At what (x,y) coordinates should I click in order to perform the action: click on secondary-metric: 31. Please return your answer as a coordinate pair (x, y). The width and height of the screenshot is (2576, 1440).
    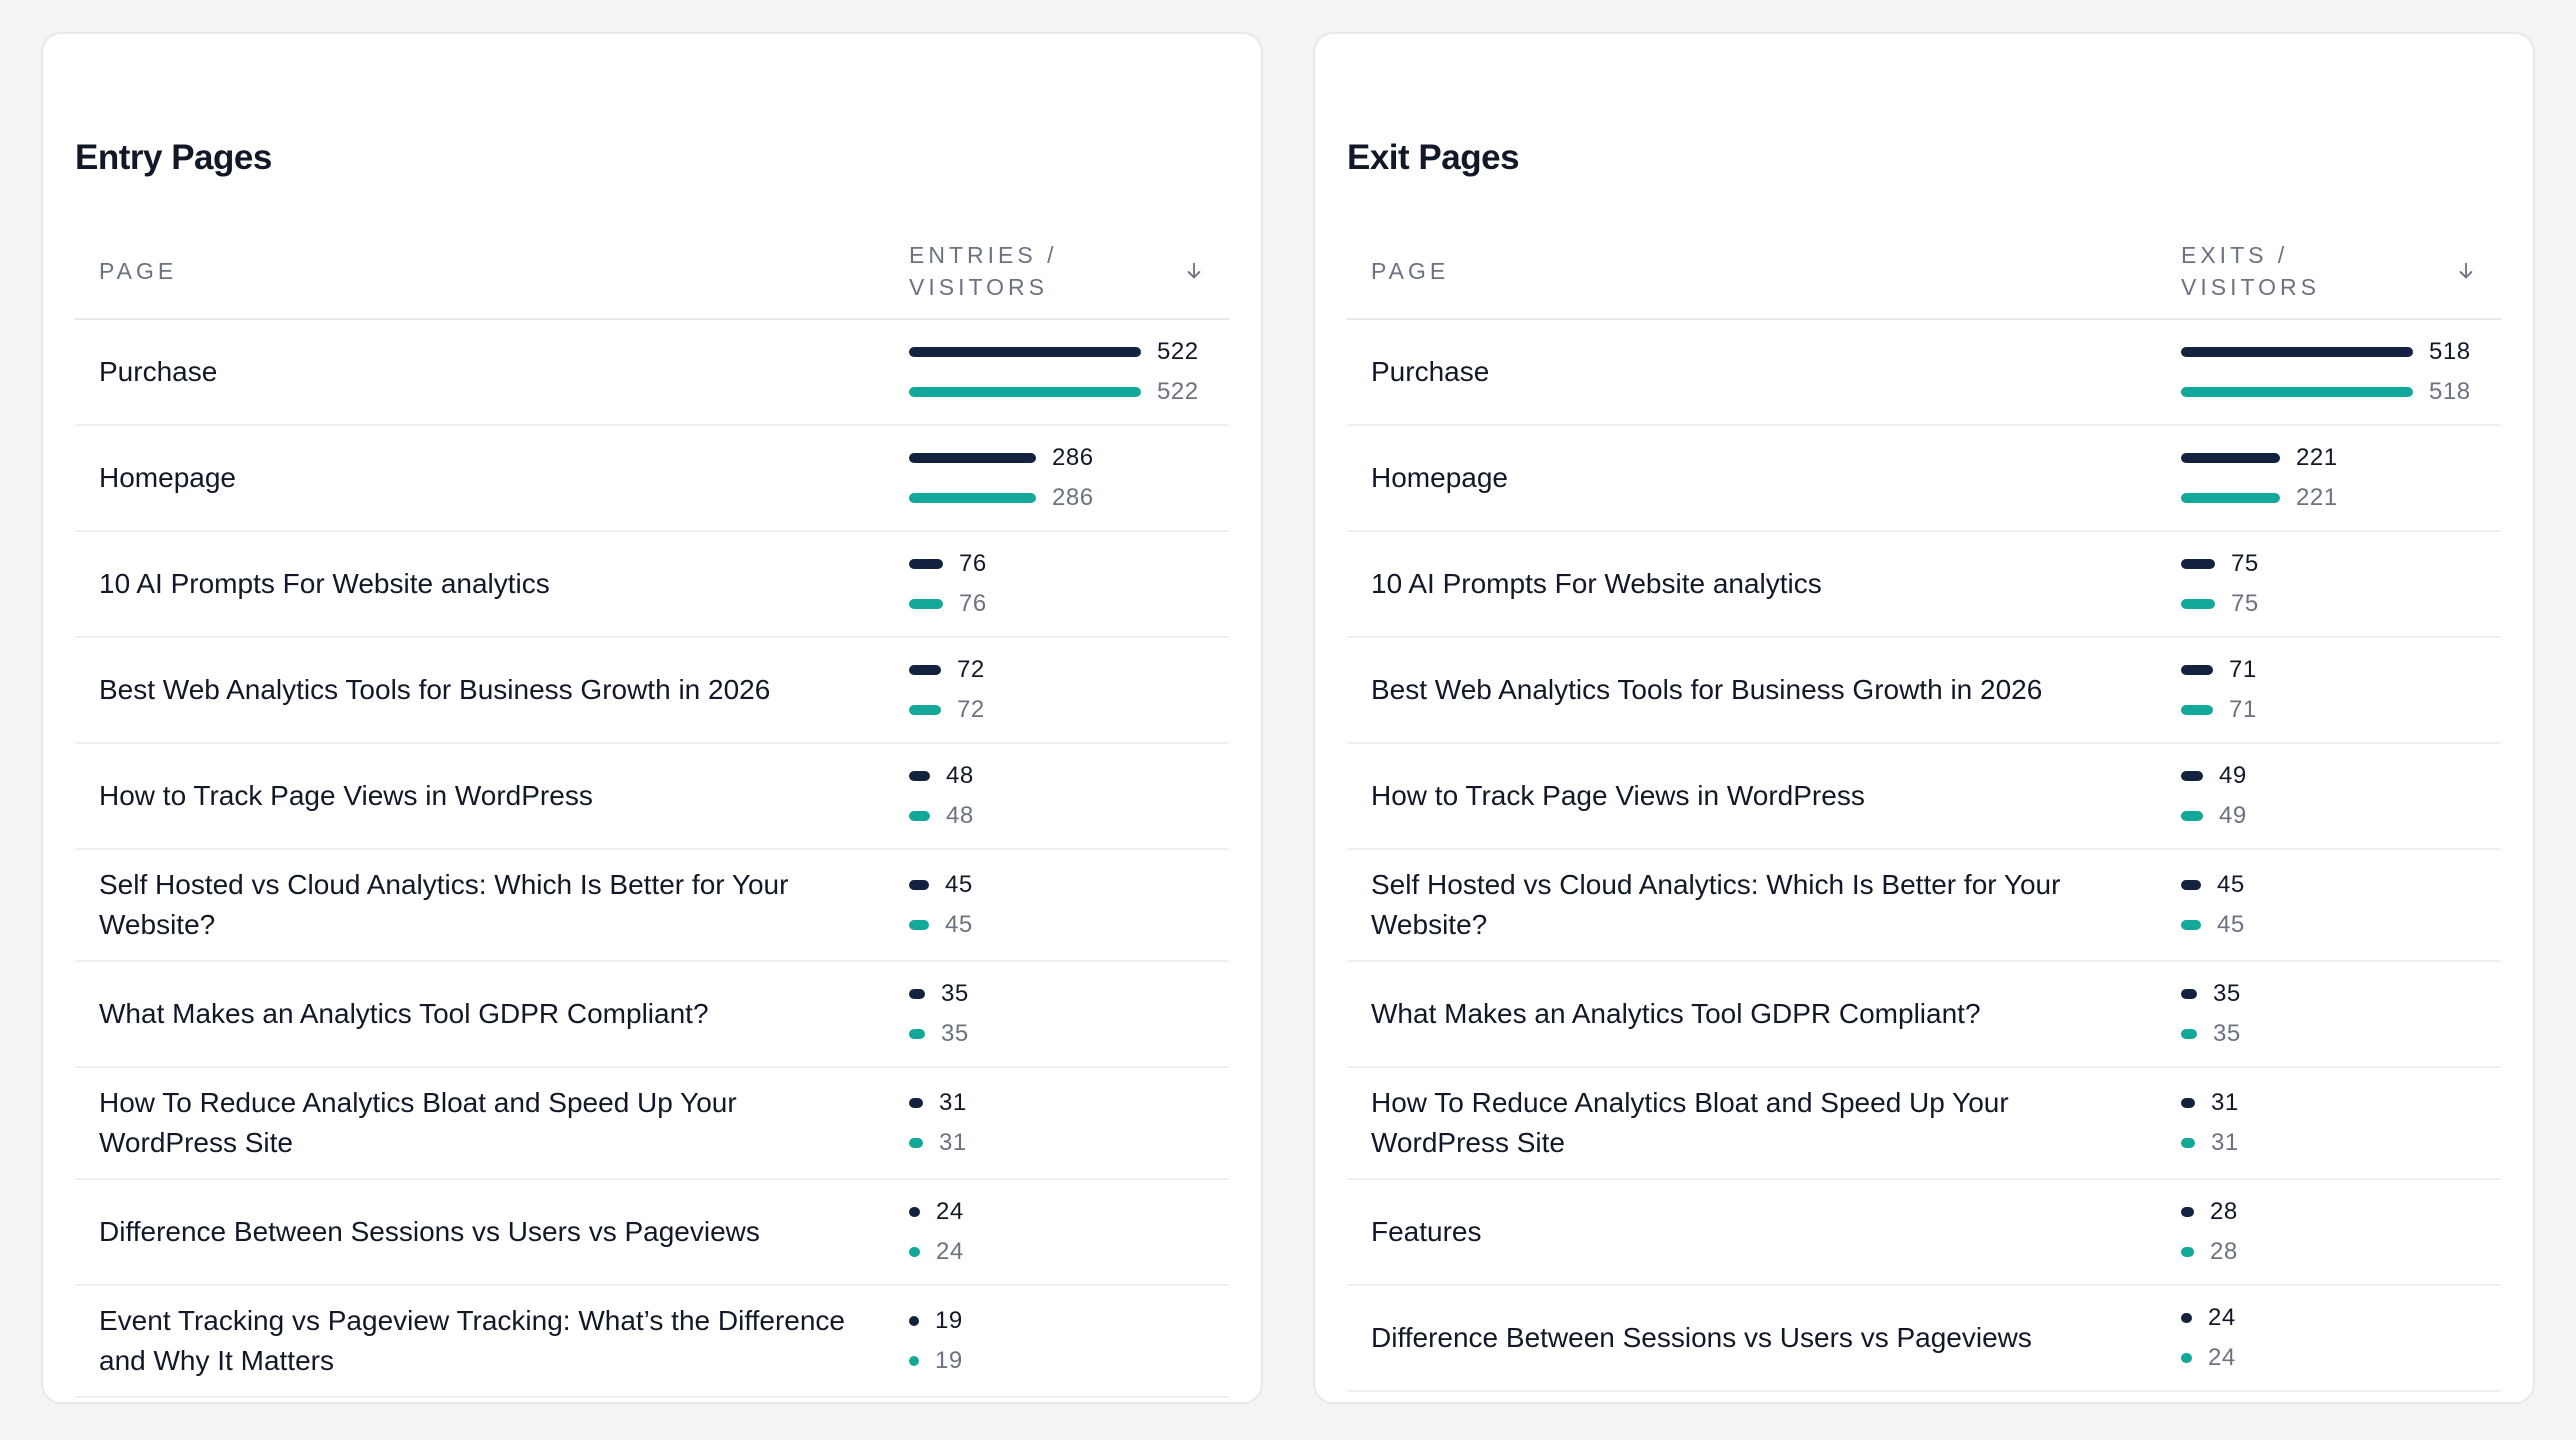
    Looking at the image, I should click on (2341, 1143).